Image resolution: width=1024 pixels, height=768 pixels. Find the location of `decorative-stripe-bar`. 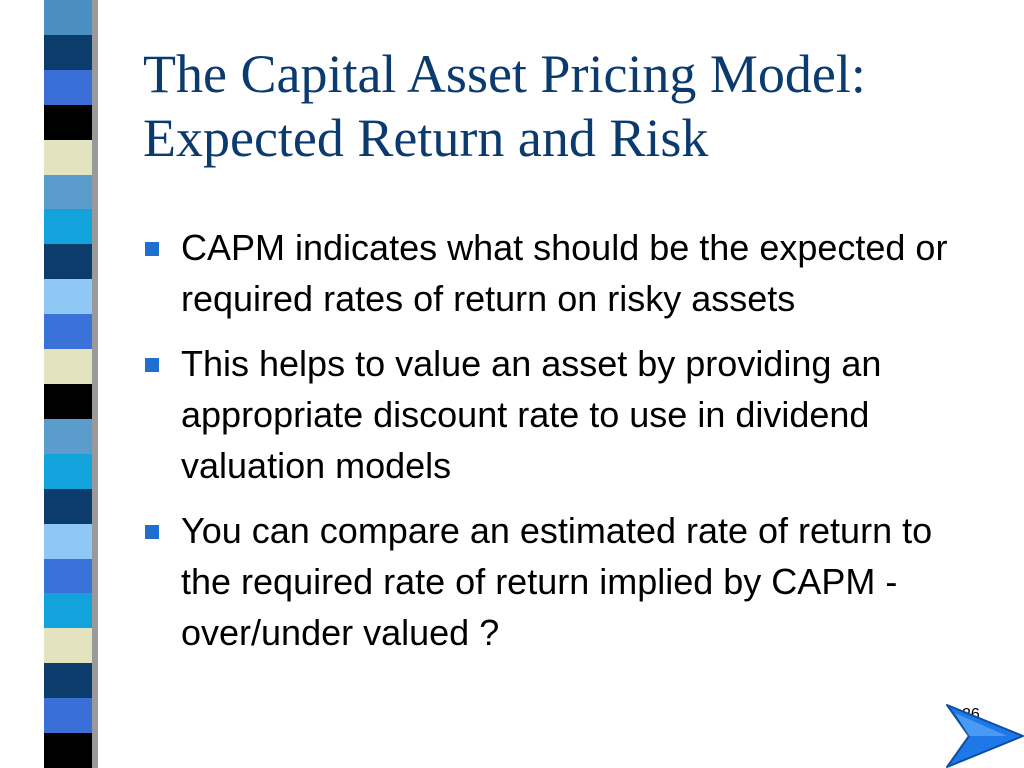

decorative-stripe-bar is located at coordinates (68, 384).